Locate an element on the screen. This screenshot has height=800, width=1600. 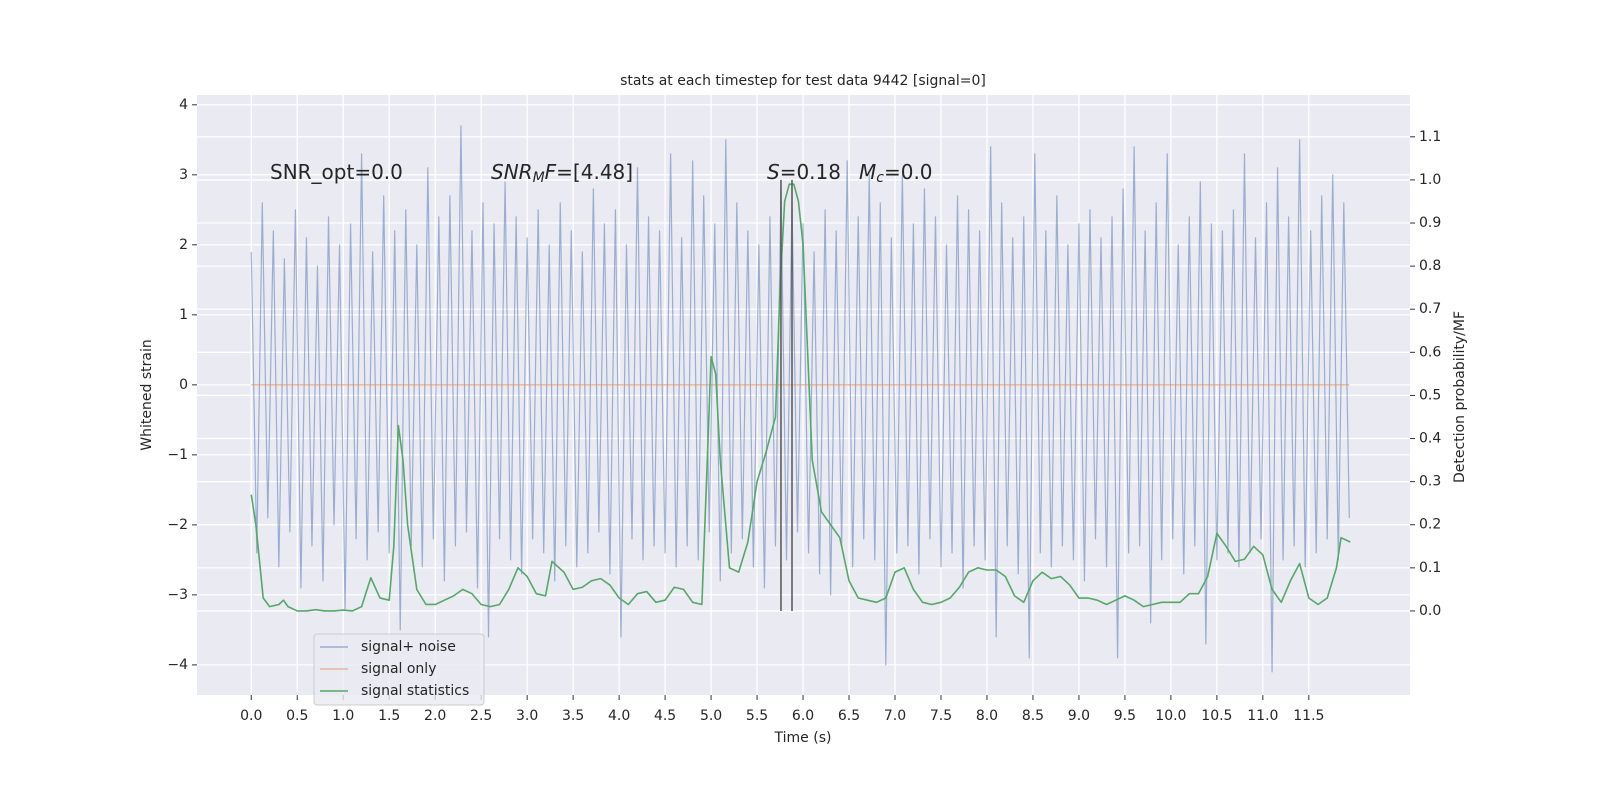
legend-label: signal only is located at coordinates (398, 669).